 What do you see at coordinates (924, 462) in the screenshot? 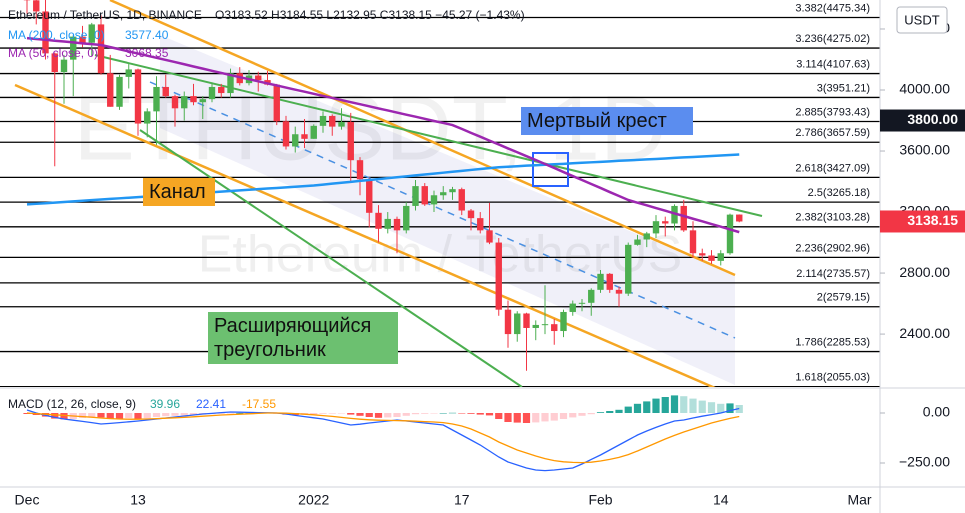
I see `y-tick-label: −250.00` at bounding box center [924, 462].